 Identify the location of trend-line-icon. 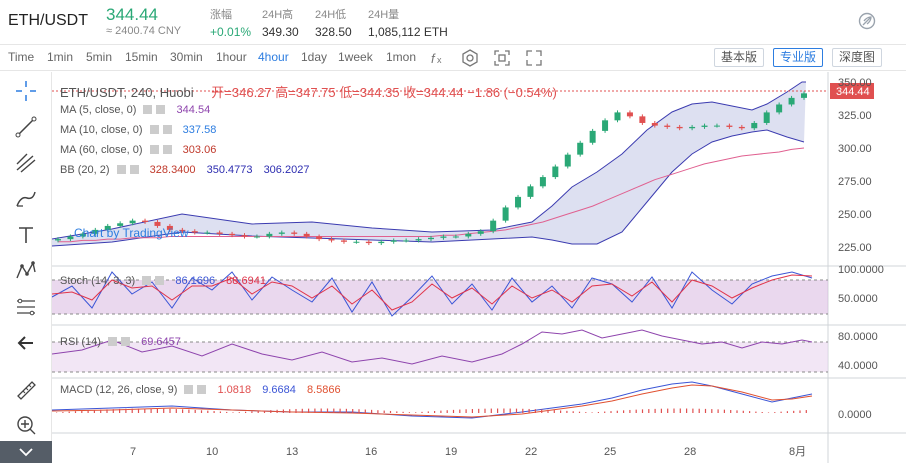
(26, 127).